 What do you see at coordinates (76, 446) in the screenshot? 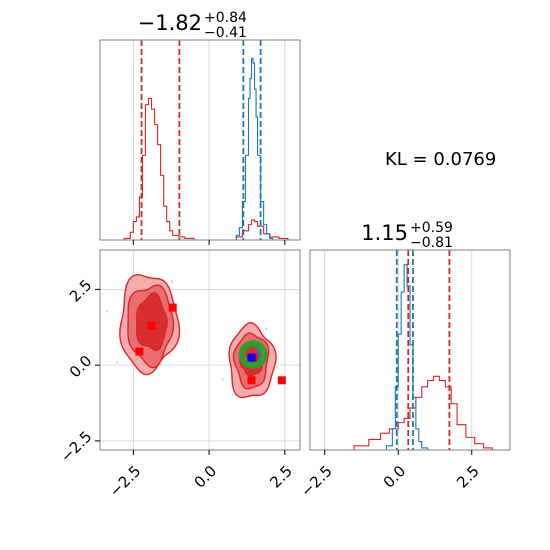
I see `y-tick-label: −2.5` at bounding box center [76, 446].